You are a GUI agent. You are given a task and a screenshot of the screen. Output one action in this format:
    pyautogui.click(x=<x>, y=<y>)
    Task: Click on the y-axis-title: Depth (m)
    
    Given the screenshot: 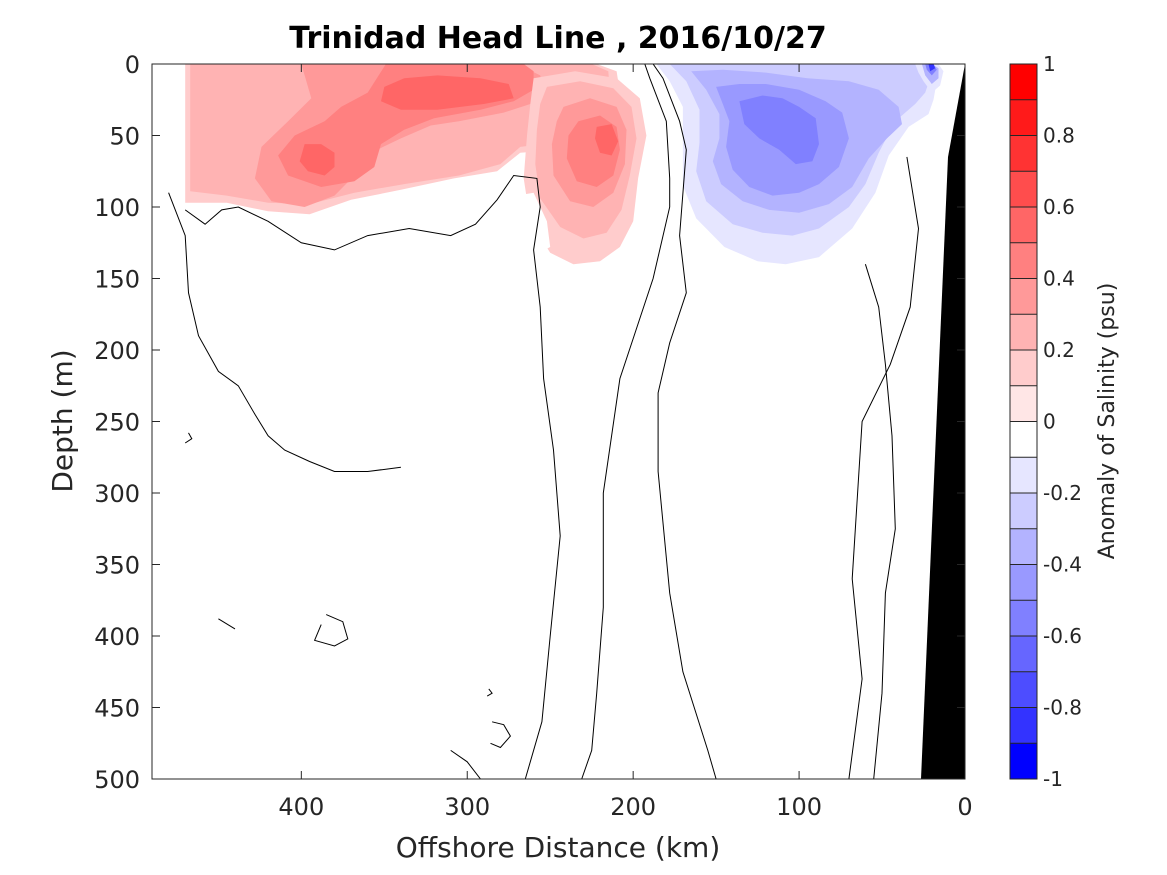 What is the action you would take?
    pyautogui.click(x=62, y=420)
    